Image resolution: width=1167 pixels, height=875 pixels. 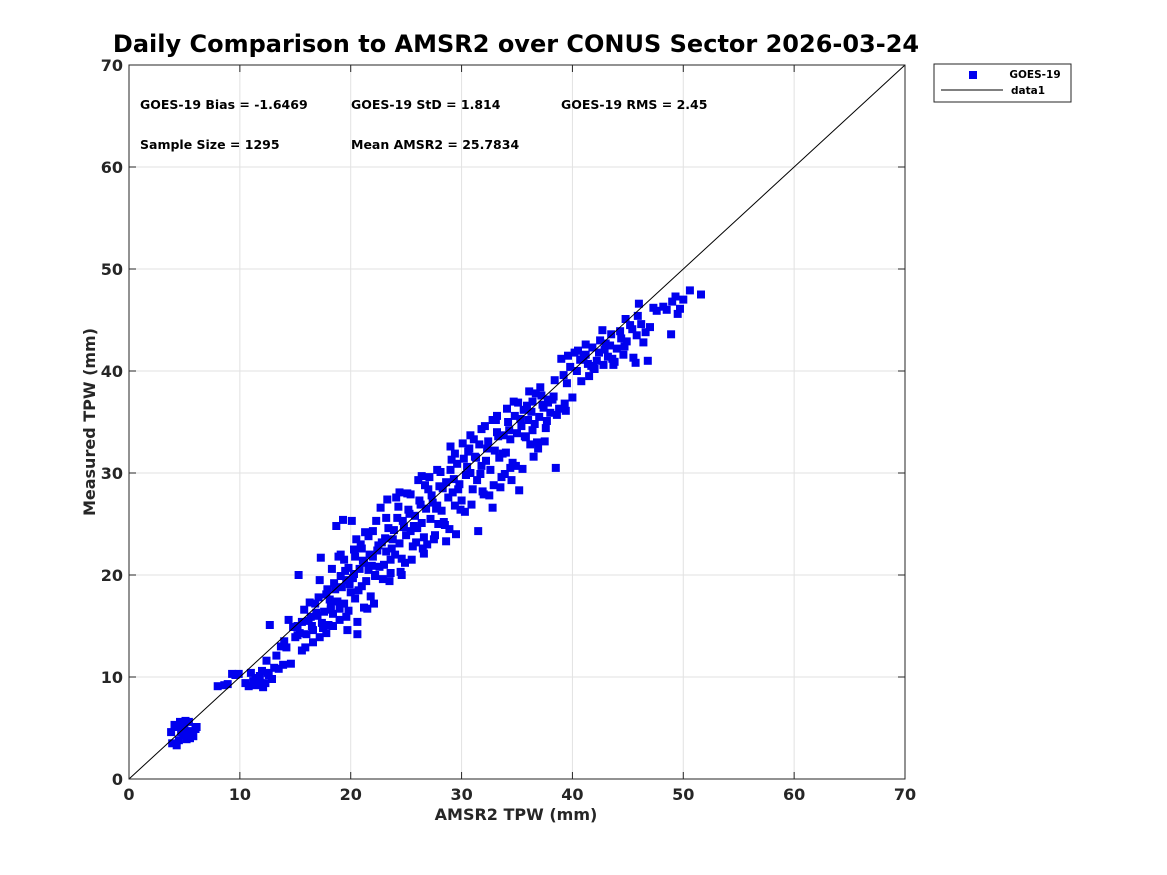 What do you see at coordinates (634, 104) in the screenshot?
I see `rms-annotation: GOES-19 RMS = 2.45` at bounding box center [634, 104].